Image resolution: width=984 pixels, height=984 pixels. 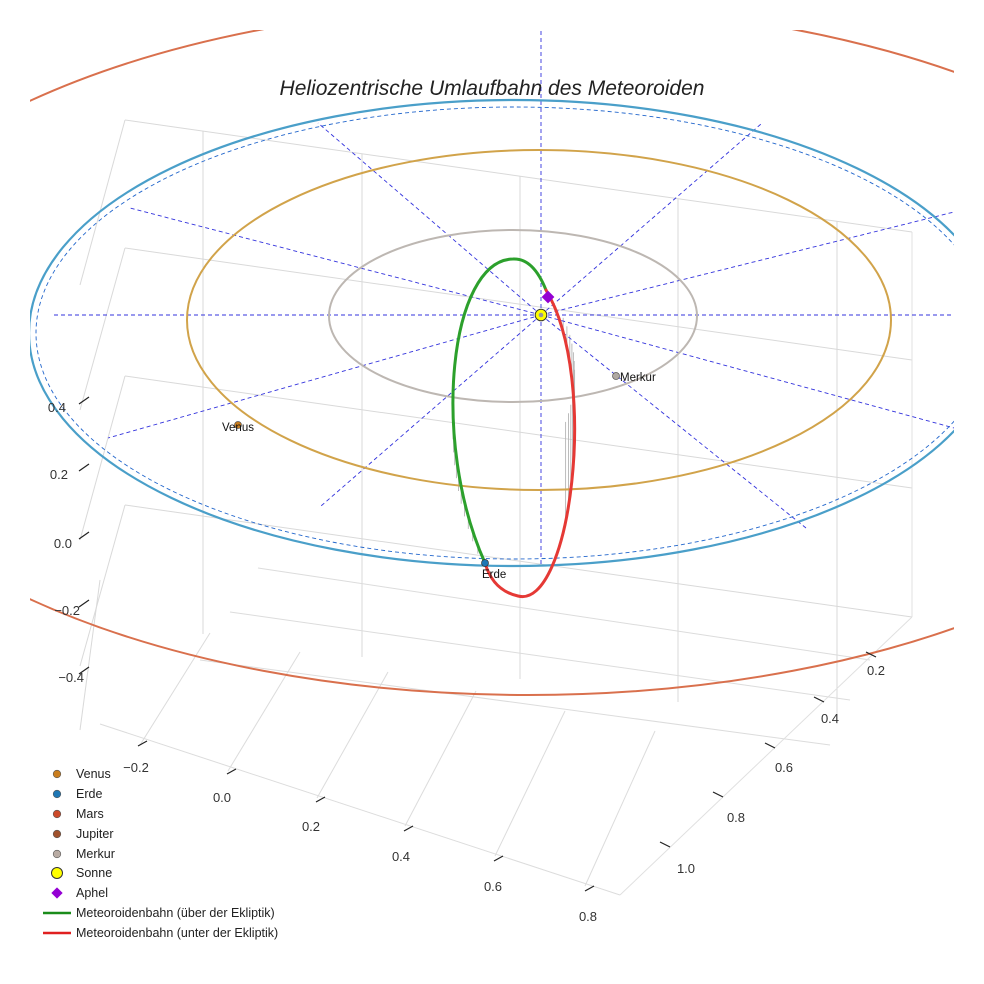 I want to click on orbit-merkur, so click(x=513, y=316).